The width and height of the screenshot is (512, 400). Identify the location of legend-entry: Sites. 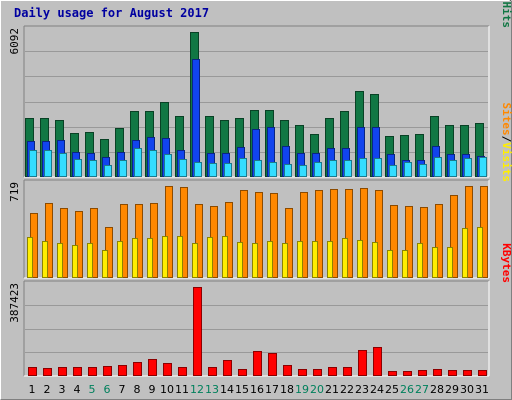
(506, 119).